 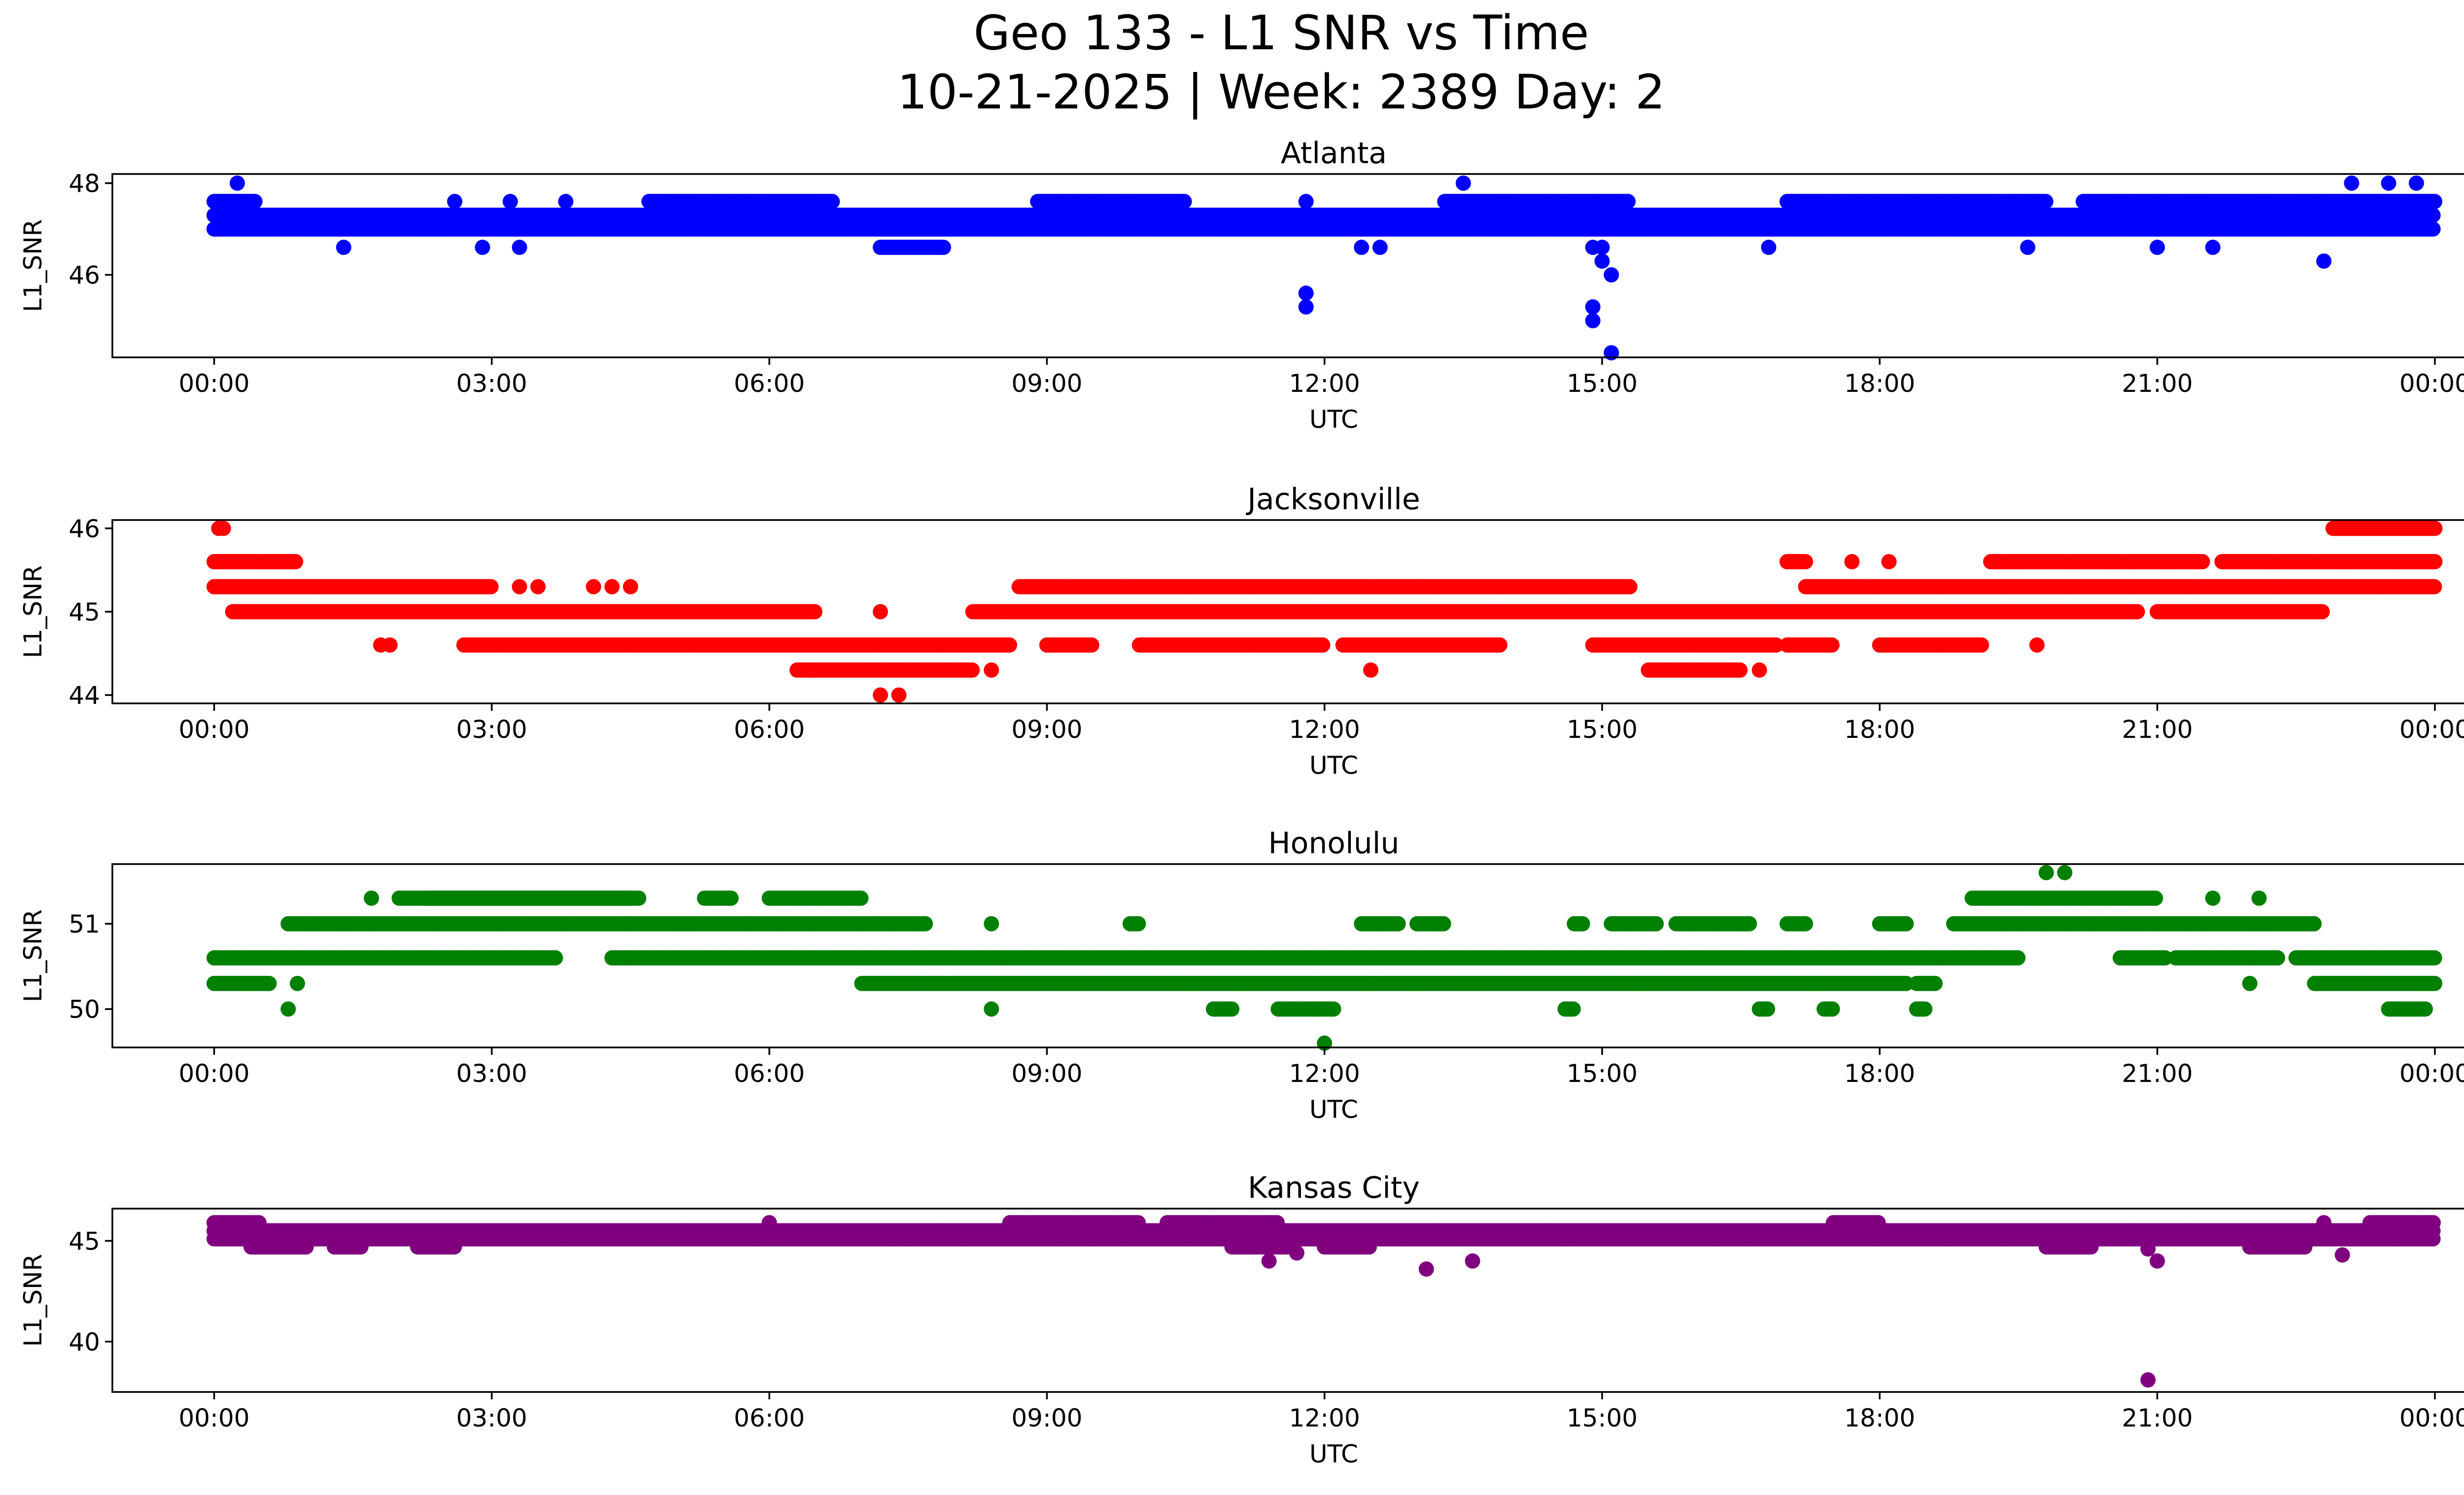 I want to click on x-tick-label: 21:00, so click(x=2157, y=383).